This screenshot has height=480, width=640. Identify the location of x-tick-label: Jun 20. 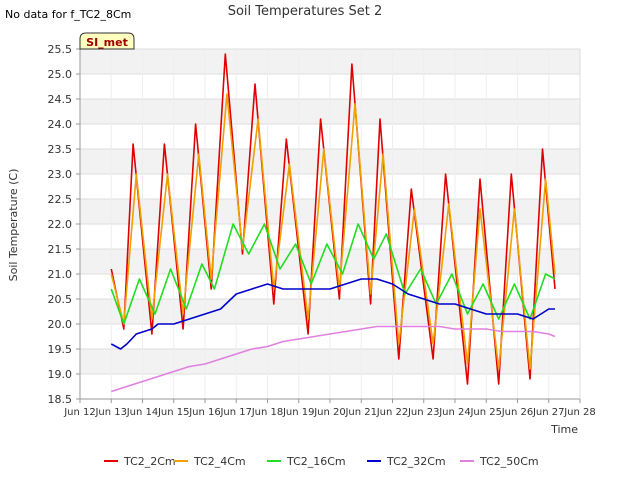
(329, 412).